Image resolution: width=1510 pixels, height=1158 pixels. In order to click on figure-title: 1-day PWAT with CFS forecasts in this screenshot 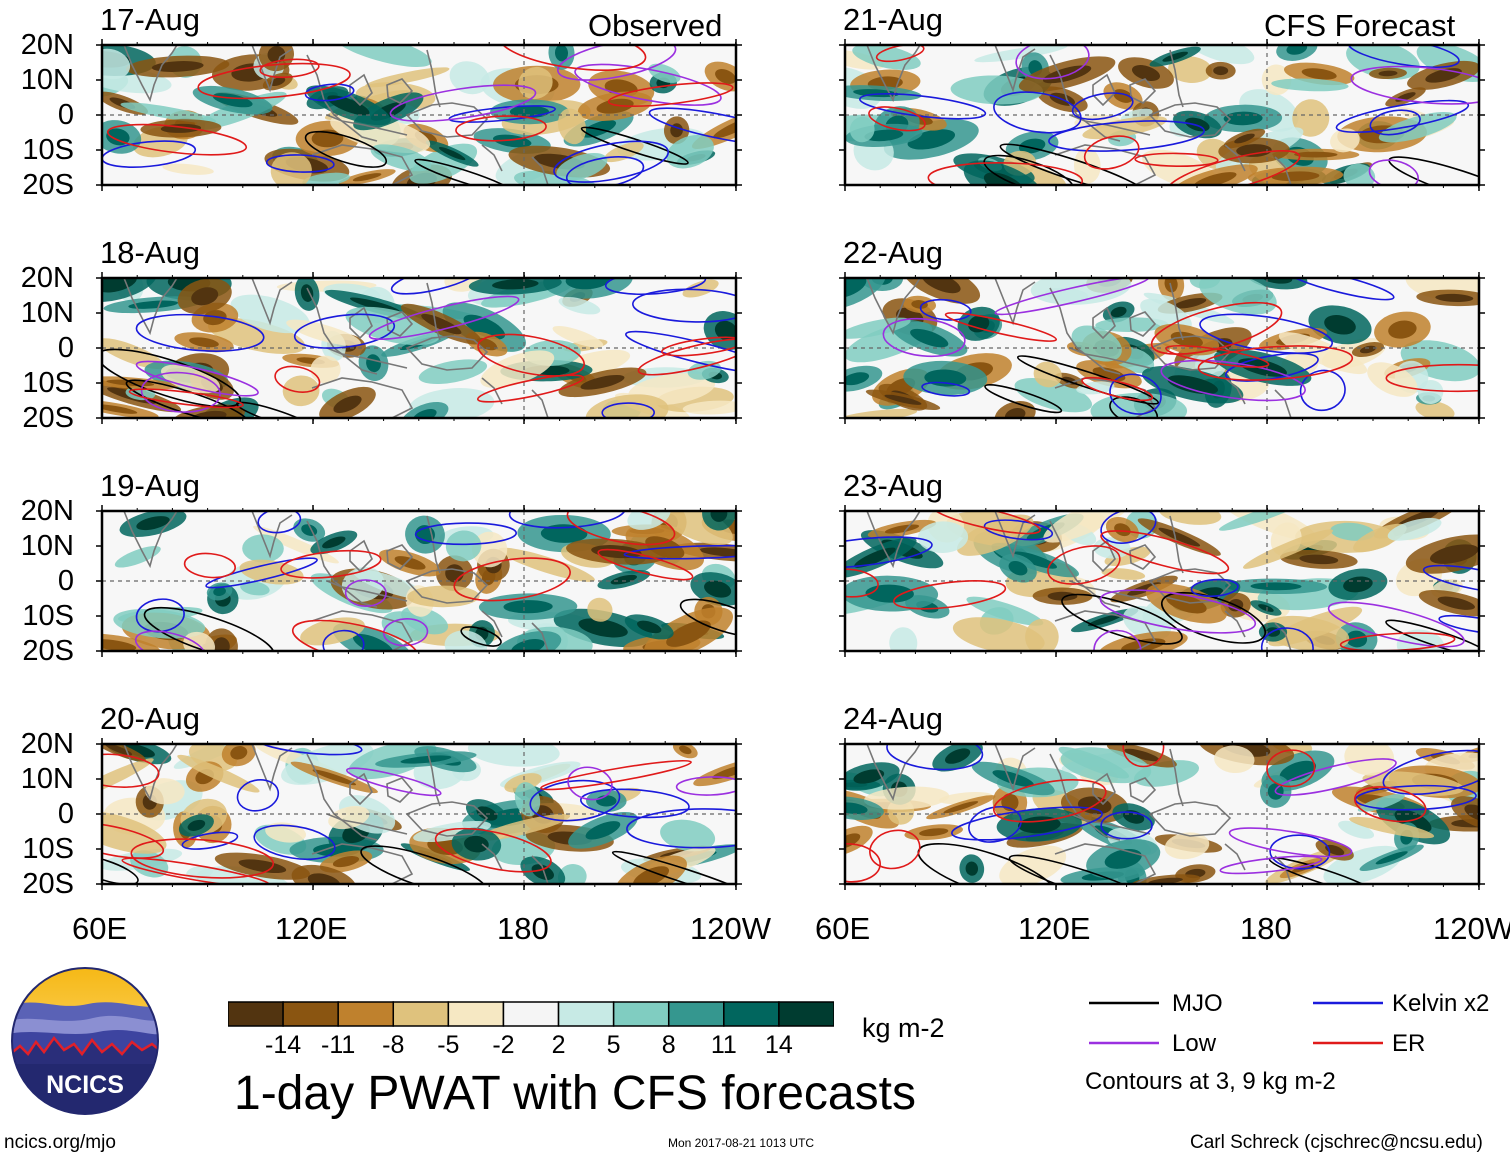, I will do `click(575, 1093)`.